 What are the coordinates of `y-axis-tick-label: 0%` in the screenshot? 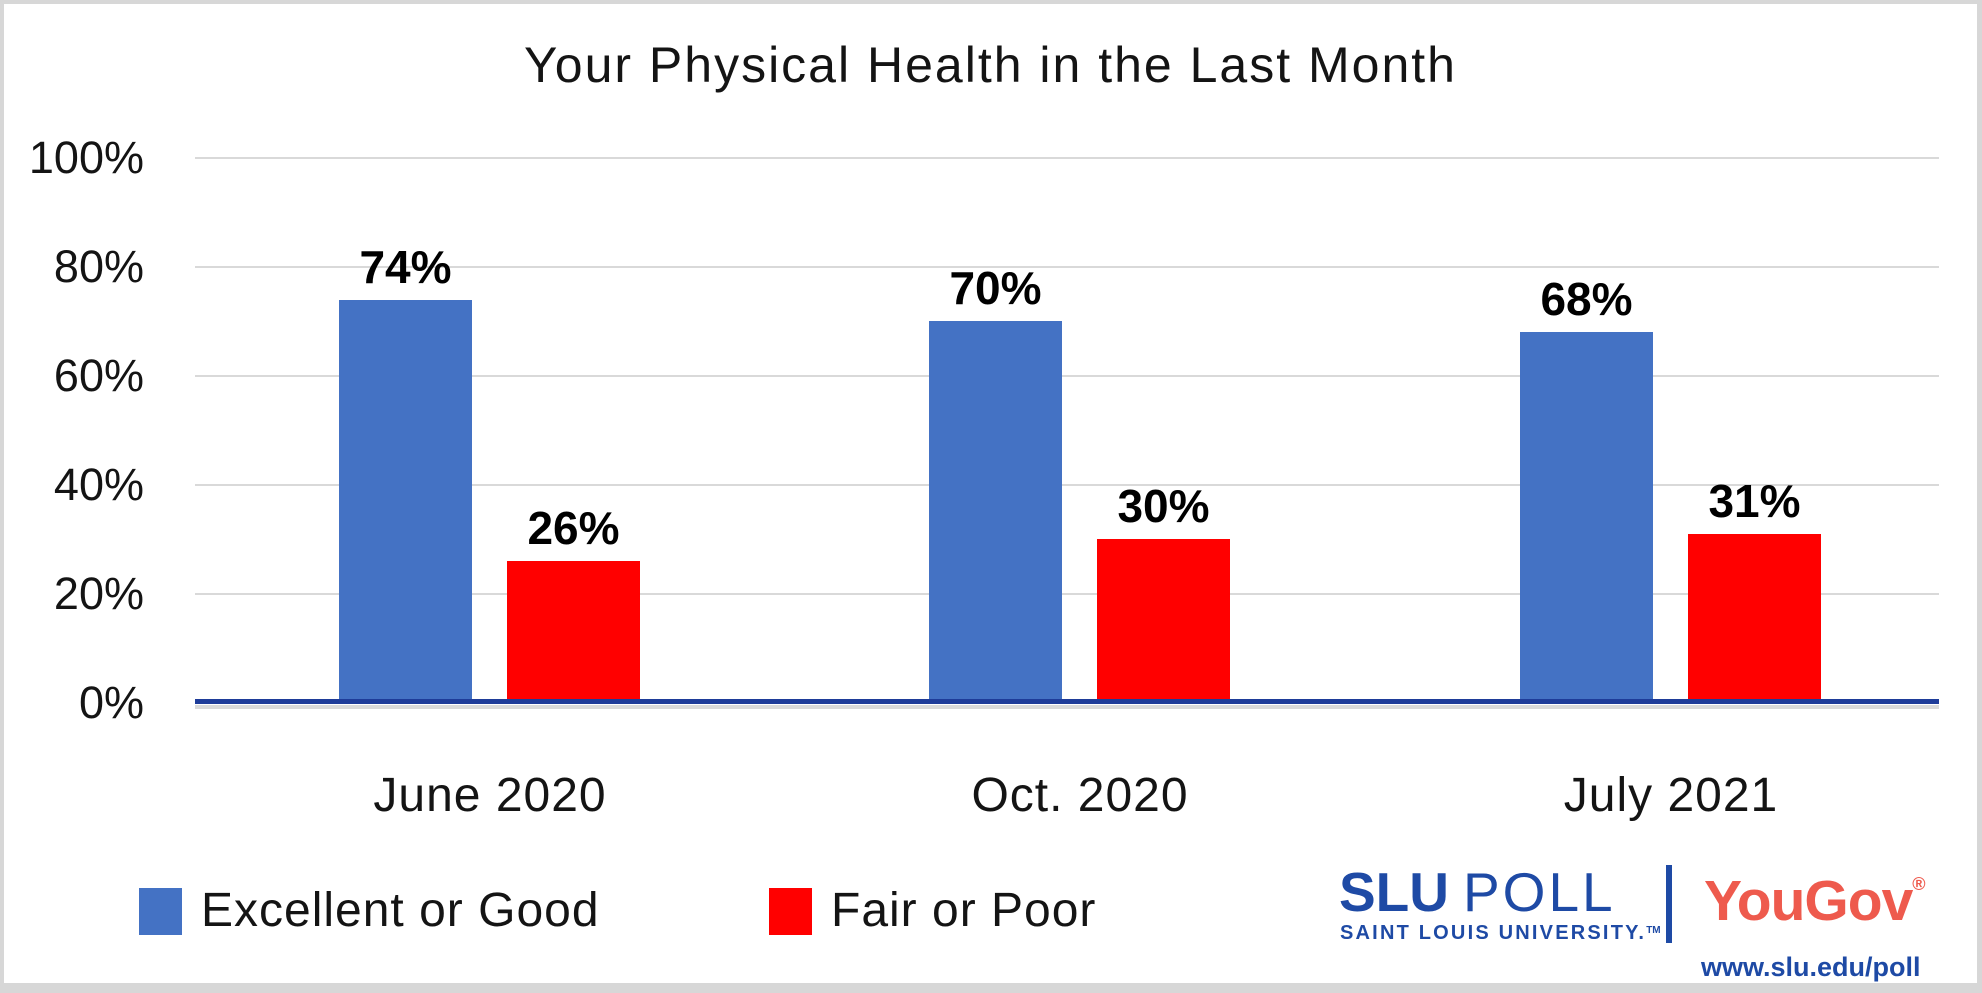 It's located at (111, 702).